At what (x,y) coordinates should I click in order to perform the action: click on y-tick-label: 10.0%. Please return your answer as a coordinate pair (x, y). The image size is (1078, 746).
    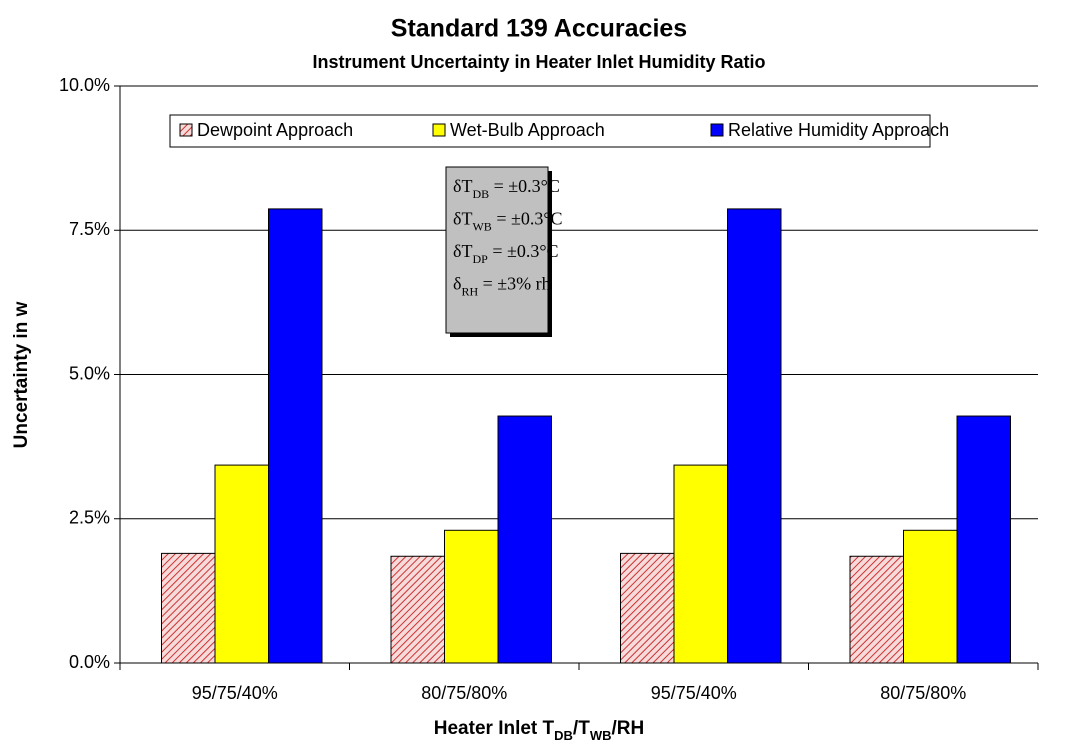
    Looking at the image, I should click on (84, 85).